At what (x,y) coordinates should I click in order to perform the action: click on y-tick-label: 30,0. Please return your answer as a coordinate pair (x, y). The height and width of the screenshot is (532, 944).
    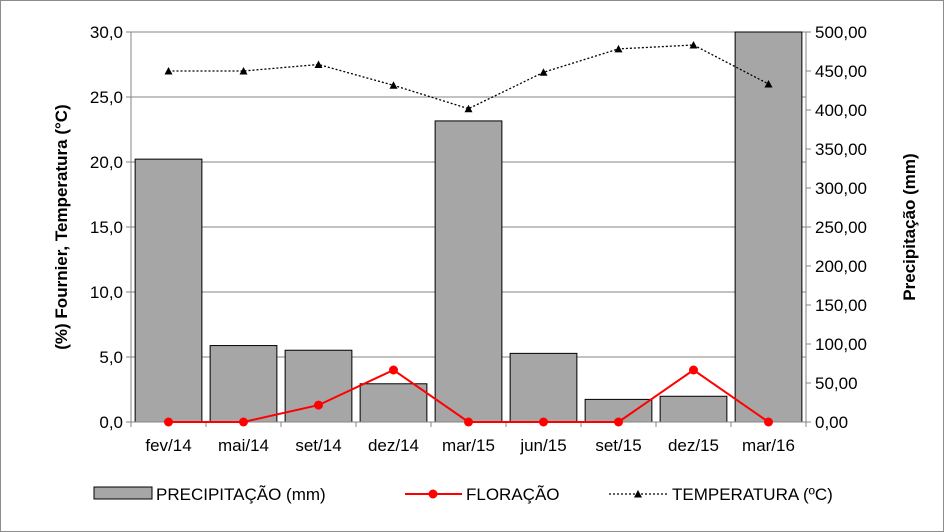
    Looking at the image, I should click on (106, 32).